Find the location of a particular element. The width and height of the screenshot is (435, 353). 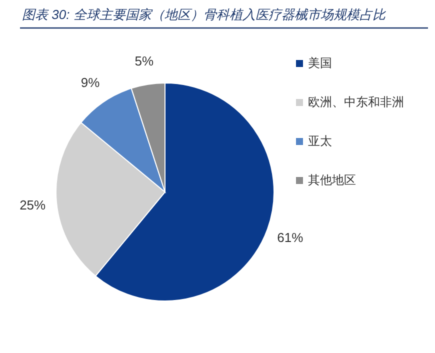

data-label: 5% is located at coordinates (144, 61).